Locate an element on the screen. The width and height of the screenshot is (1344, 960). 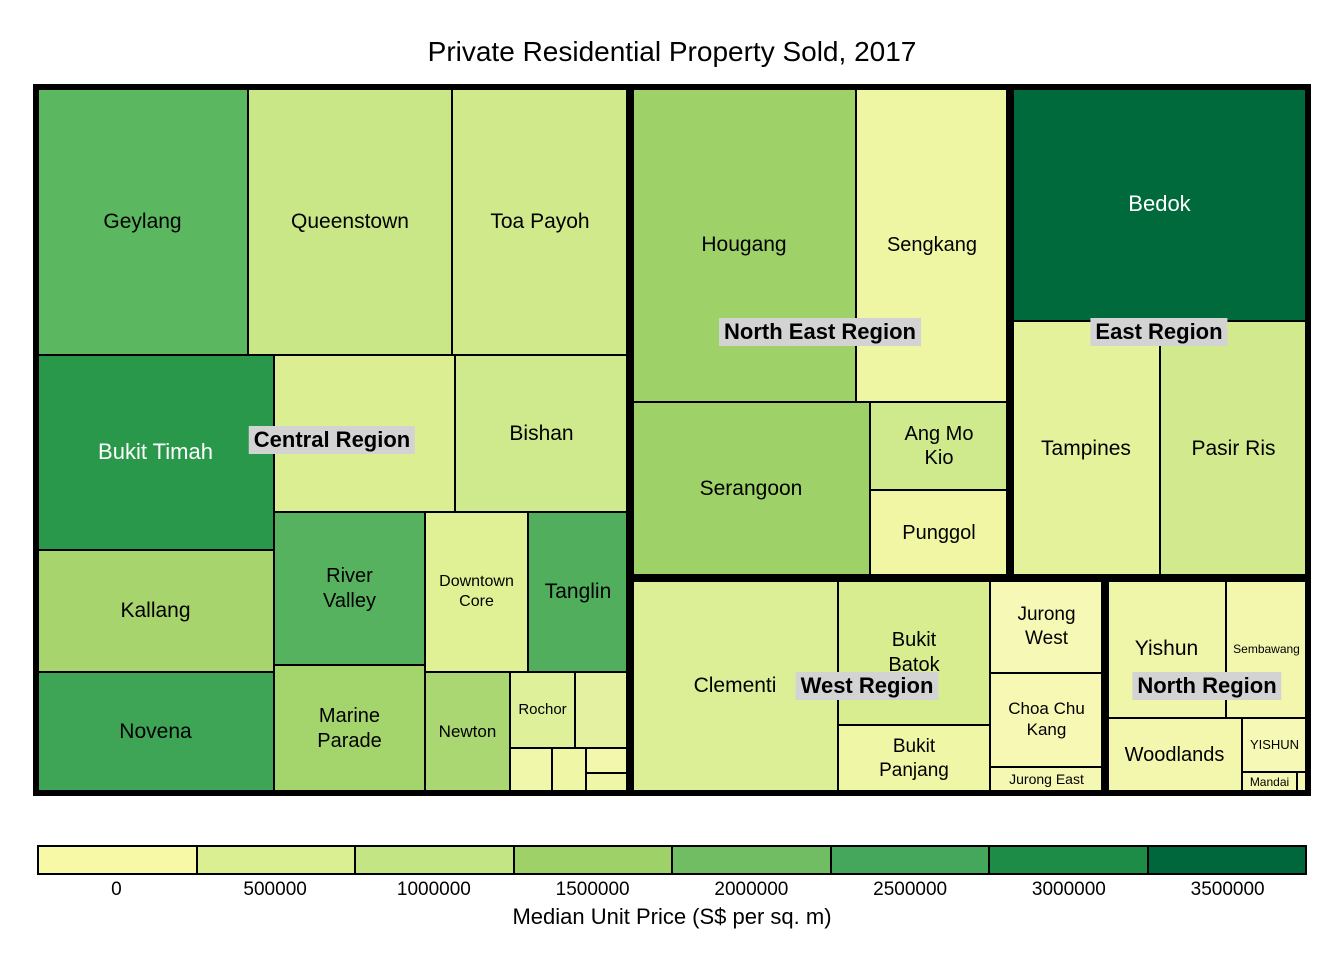
legend-tick-label: 2000000 is located at coordinates (751, 889).